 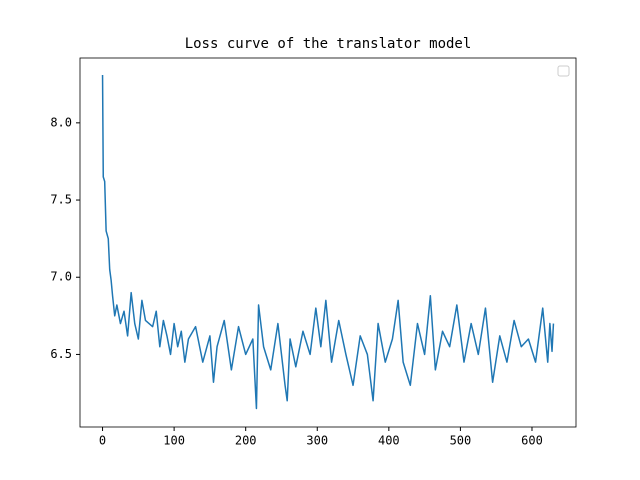 What do you see at coordinates (317, 441) in the screenshot?
I see `x-tick-label: 300` at bounding box center [317, 441].